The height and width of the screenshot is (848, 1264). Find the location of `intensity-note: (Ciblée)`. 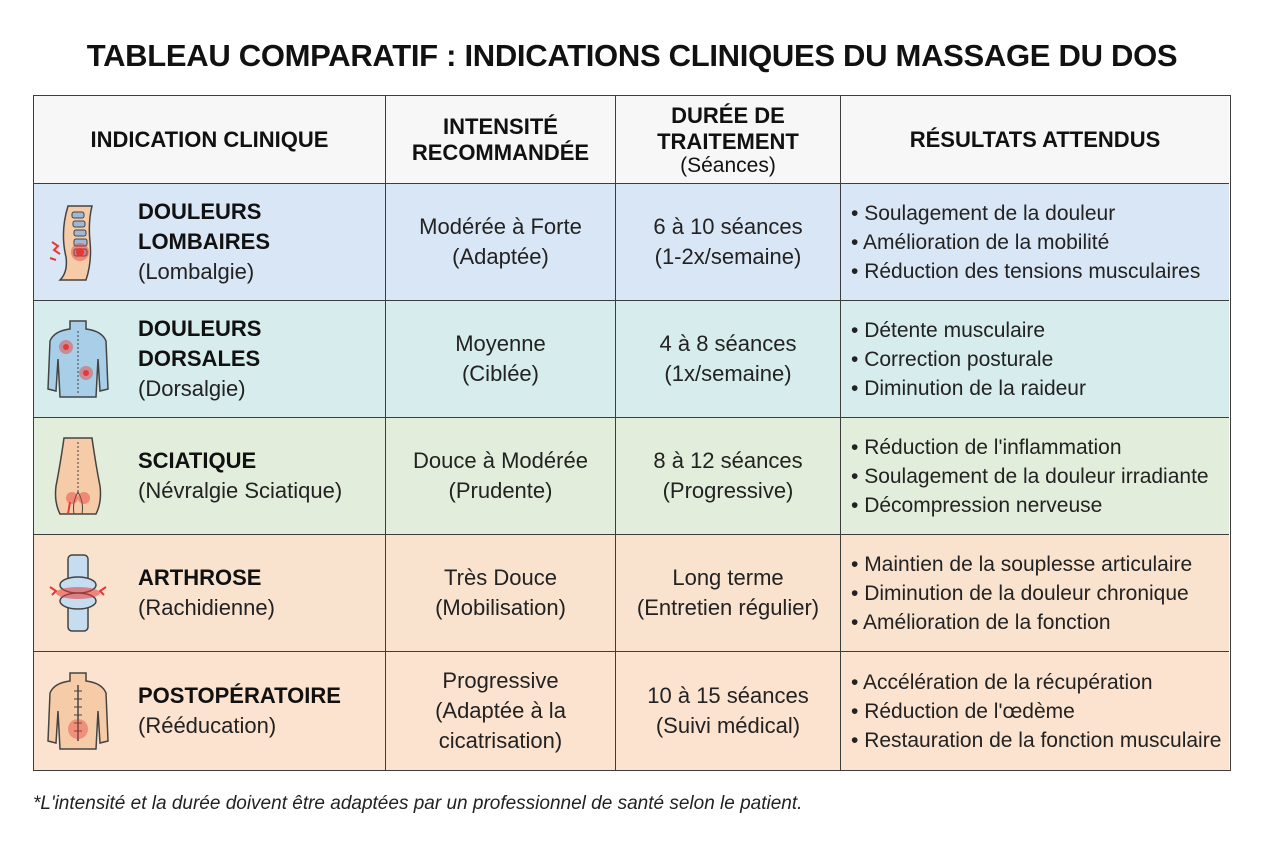

intensity-note: (Ciblée) is located at coordinates (500, 373).